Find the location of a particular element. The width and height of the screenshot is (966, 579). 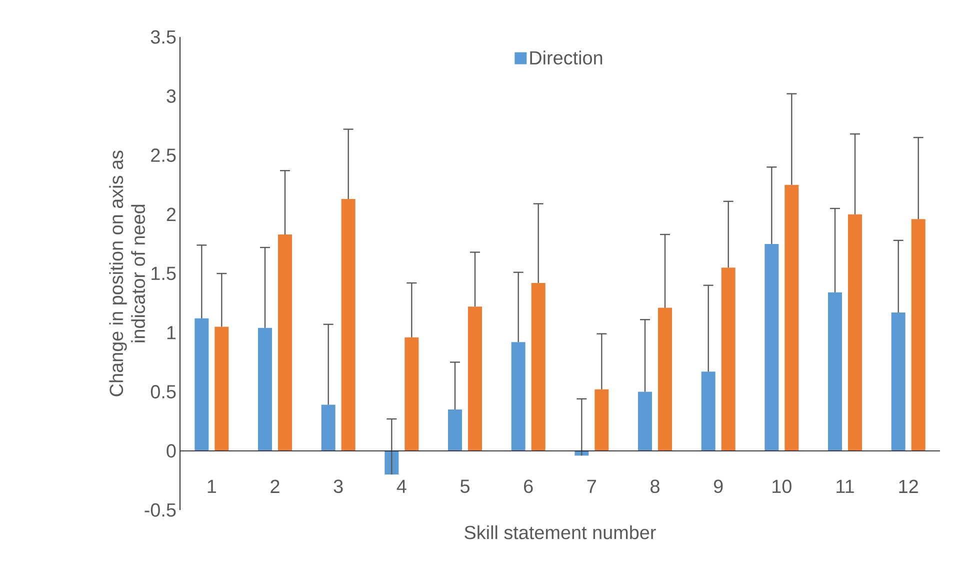

x-tick-label: 4 is located at coordinates (401, 486).